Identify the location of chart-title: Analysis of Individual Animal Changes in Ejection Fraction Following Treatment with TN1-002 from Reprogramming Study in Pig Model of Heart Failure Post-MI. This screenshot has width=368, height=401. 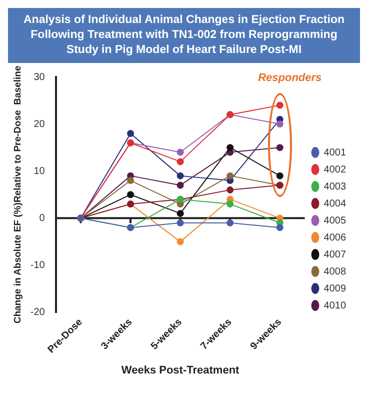
(184, 35).